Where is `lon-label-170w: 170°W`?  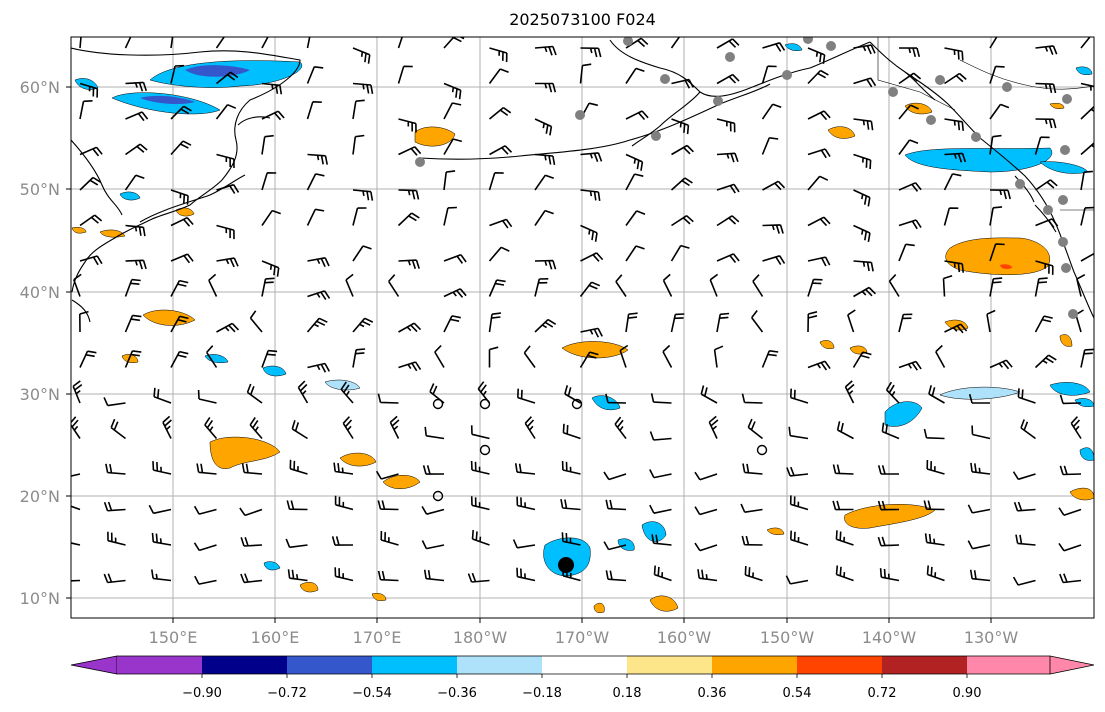
lon-label-170w: 170°W is located at coordinates (582, 637).